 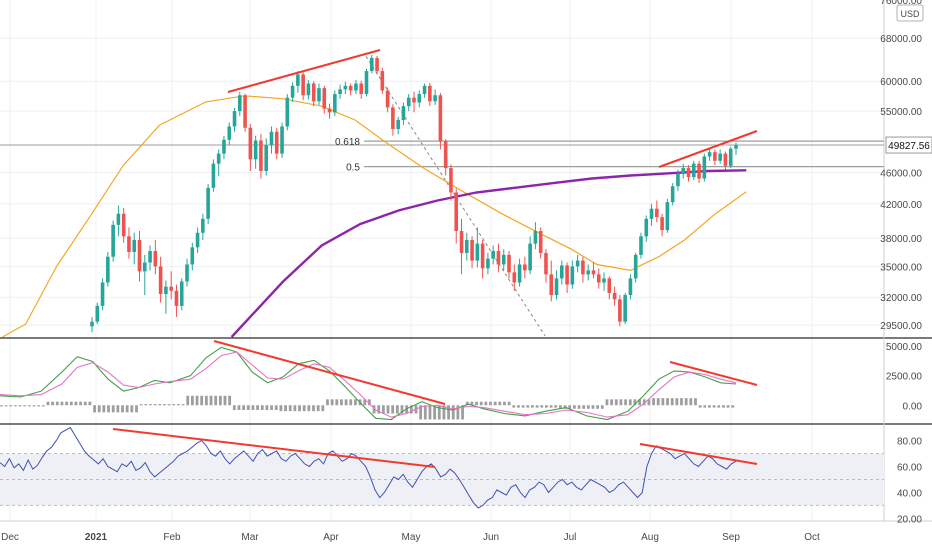 I want to click on fib-range-dashed-line, so click(x=455, y=196).